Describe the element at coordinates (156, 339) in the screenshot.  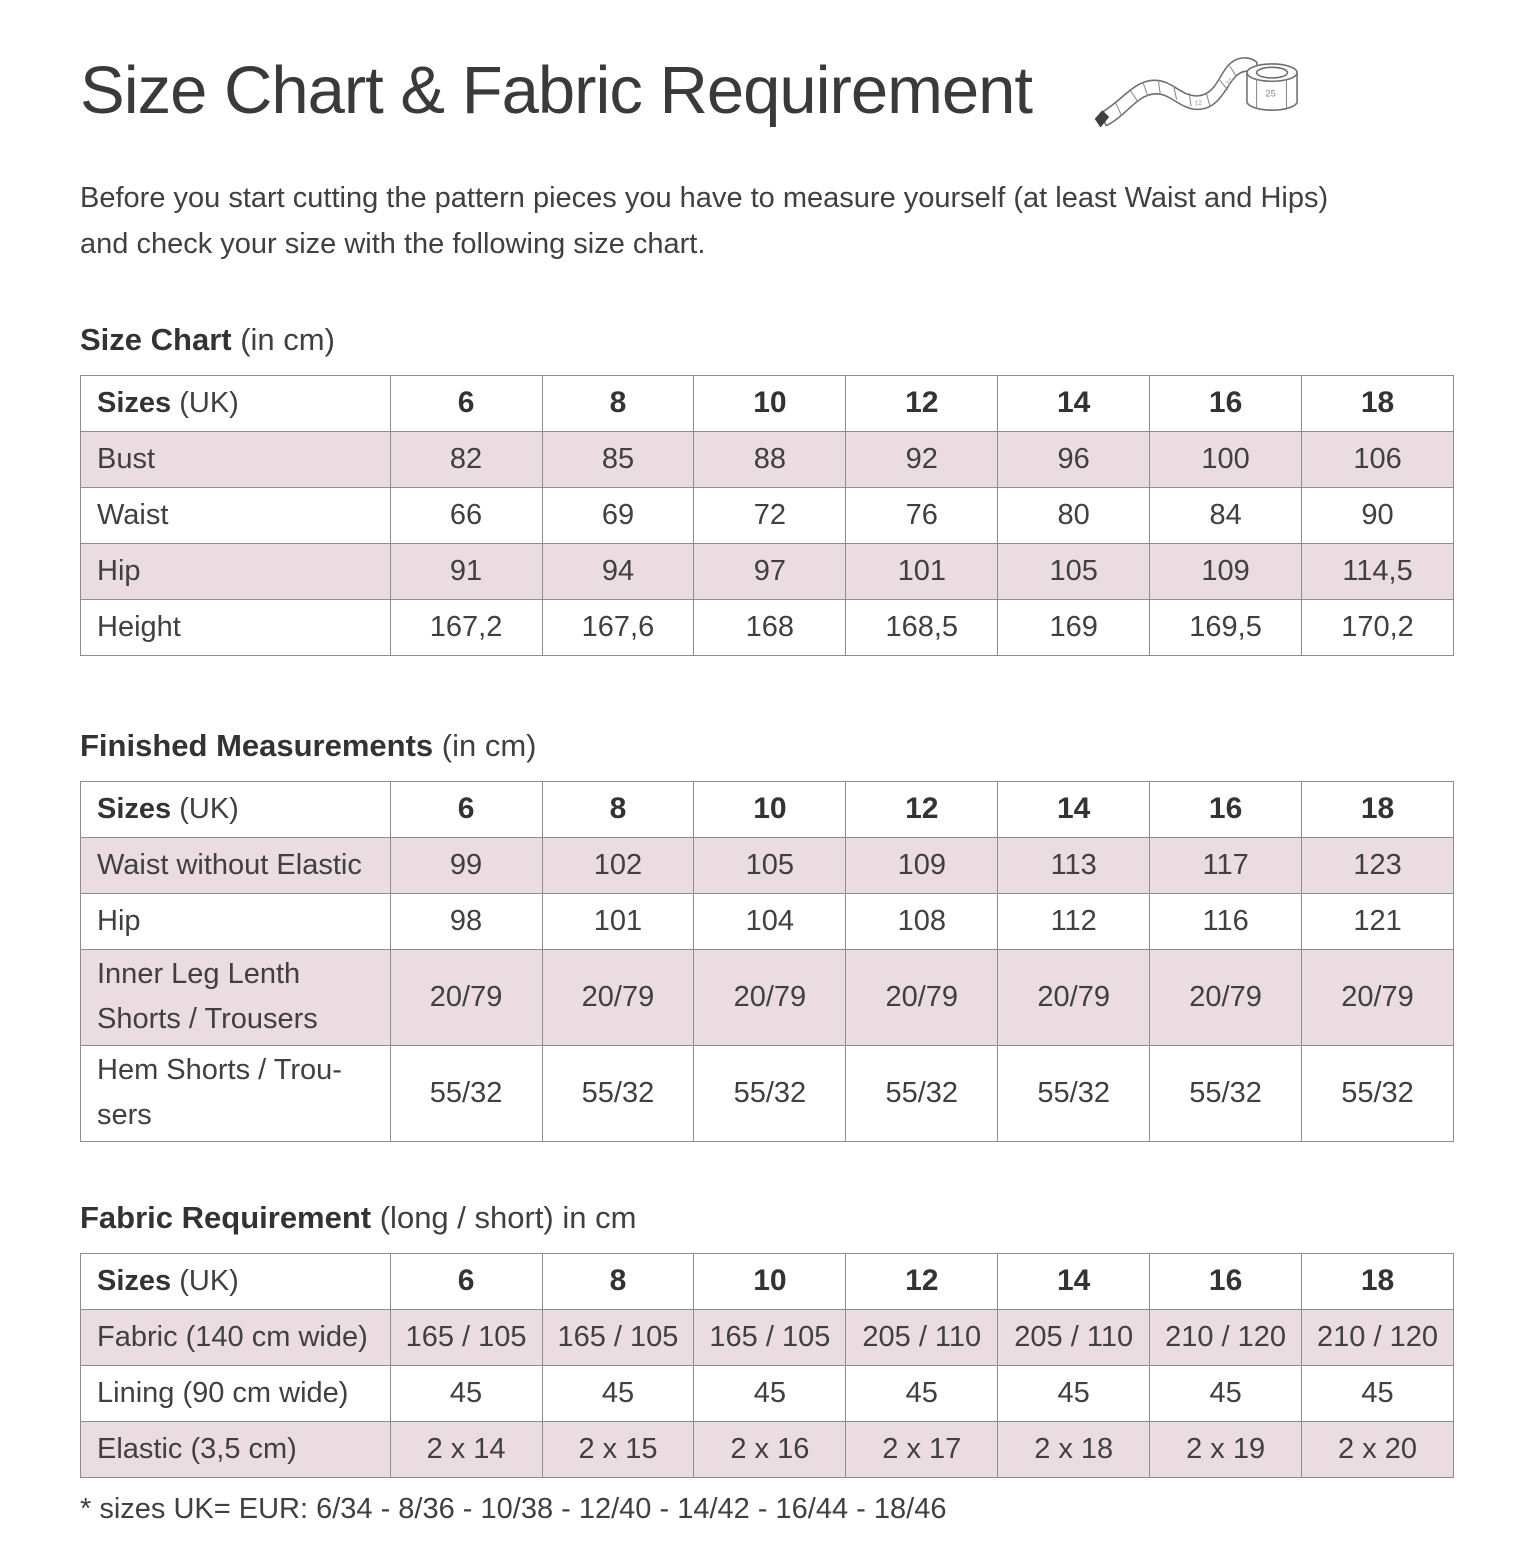
I see `heading-bold-text: Size Chart` at that location.